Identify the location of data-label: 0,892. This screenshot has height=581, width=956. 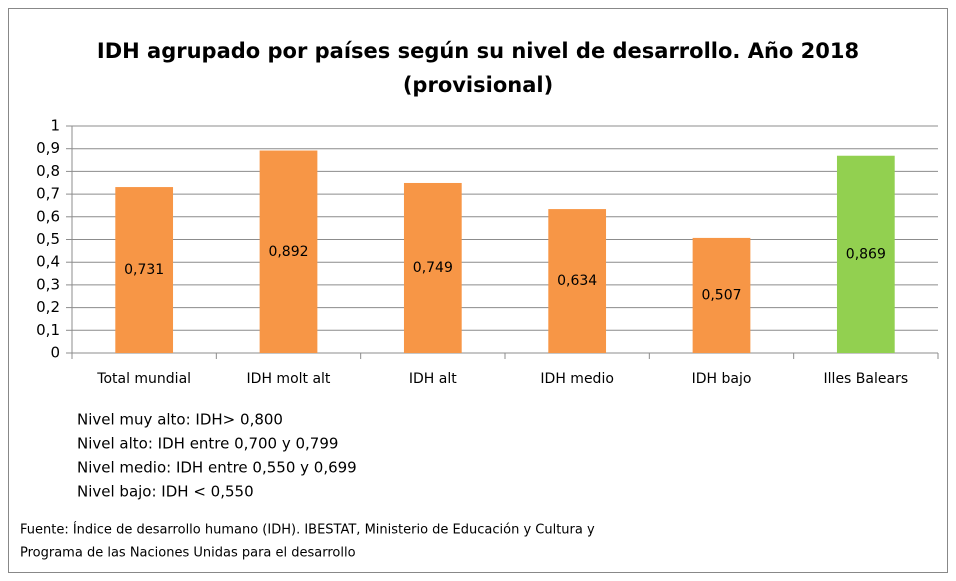
(288, 252).